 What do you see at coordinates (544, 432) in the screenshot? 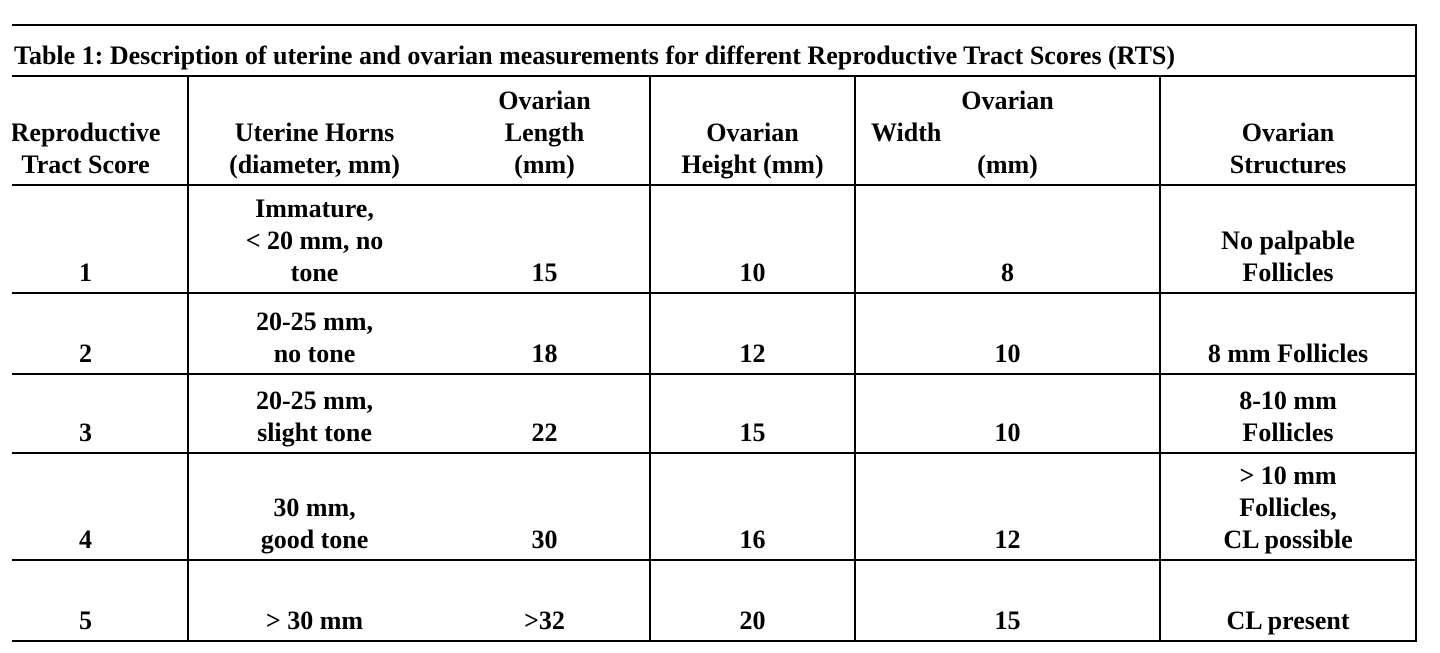
I see `cell-line: 22` at bounding box center [544, 432].